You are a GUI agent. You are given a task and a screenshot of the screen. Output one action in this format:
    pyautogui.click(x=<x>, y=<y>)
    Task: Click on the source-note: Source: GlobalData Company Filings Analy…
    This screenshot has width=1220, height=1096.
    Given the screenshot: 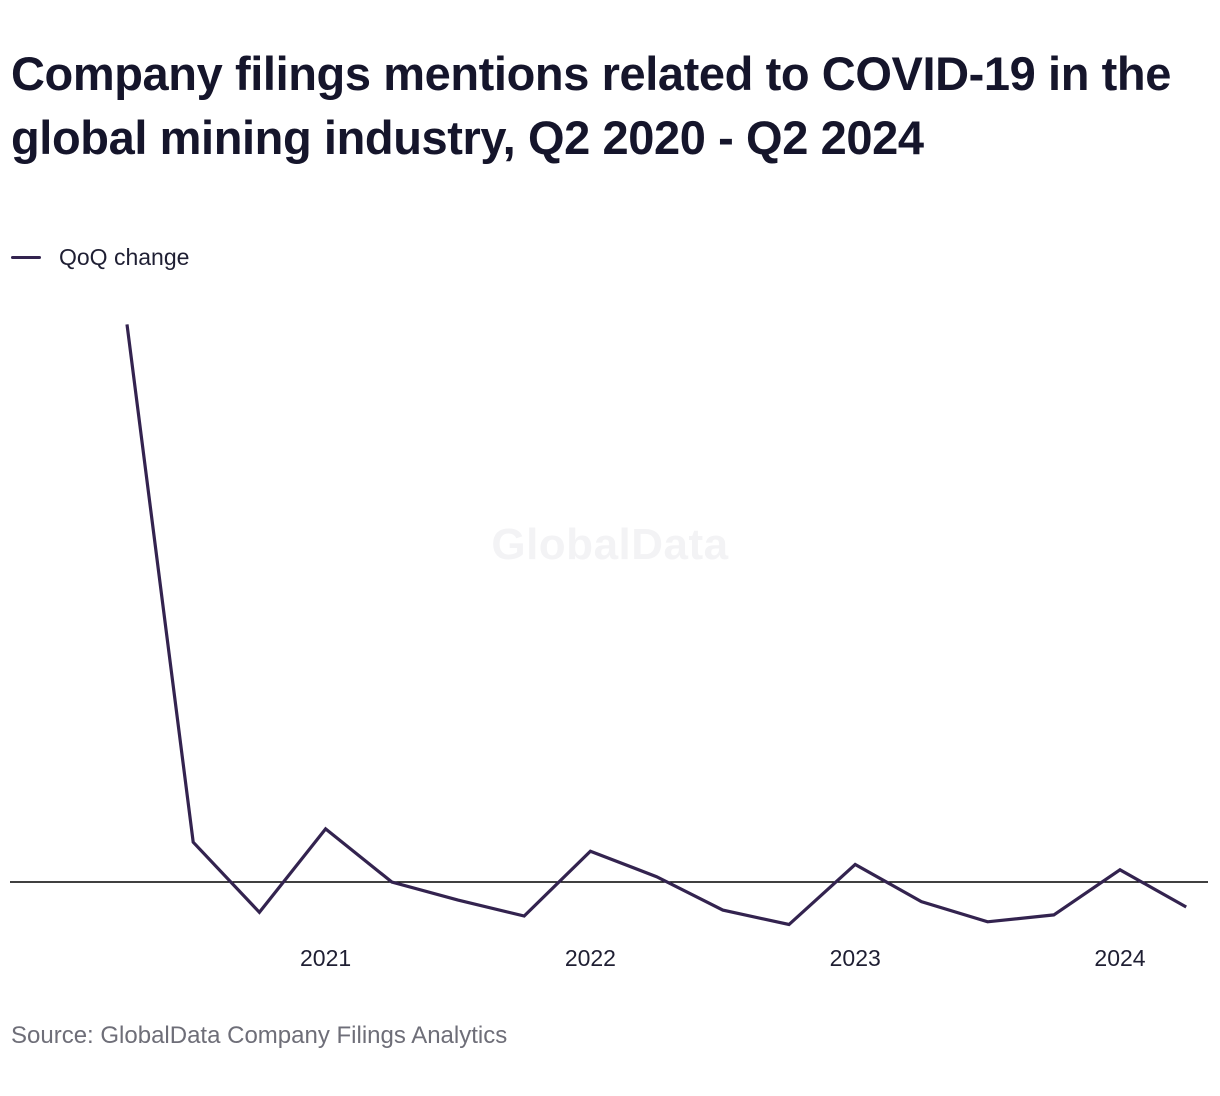 What is the action you would take?
    pyautogui.click(x=259, y=1035)
    